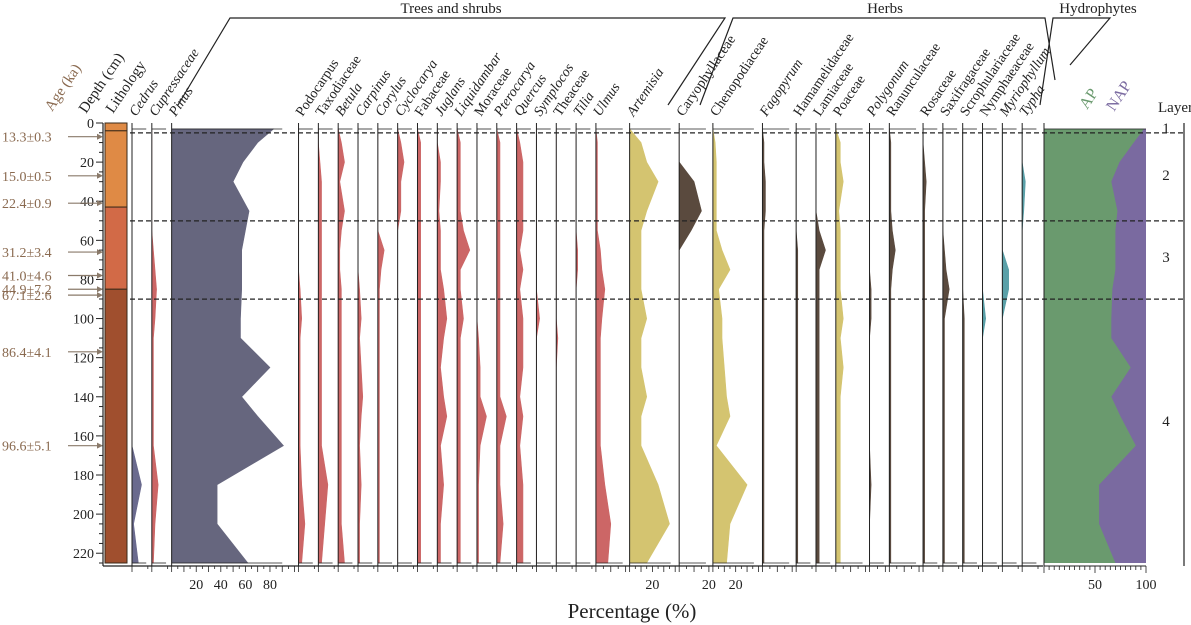 This screenshot has height=625, width=1191. What do you see at coordinates (764, 346) in the screenshot?
I see `area-fagopyrum` at bounding box center [764, 346].